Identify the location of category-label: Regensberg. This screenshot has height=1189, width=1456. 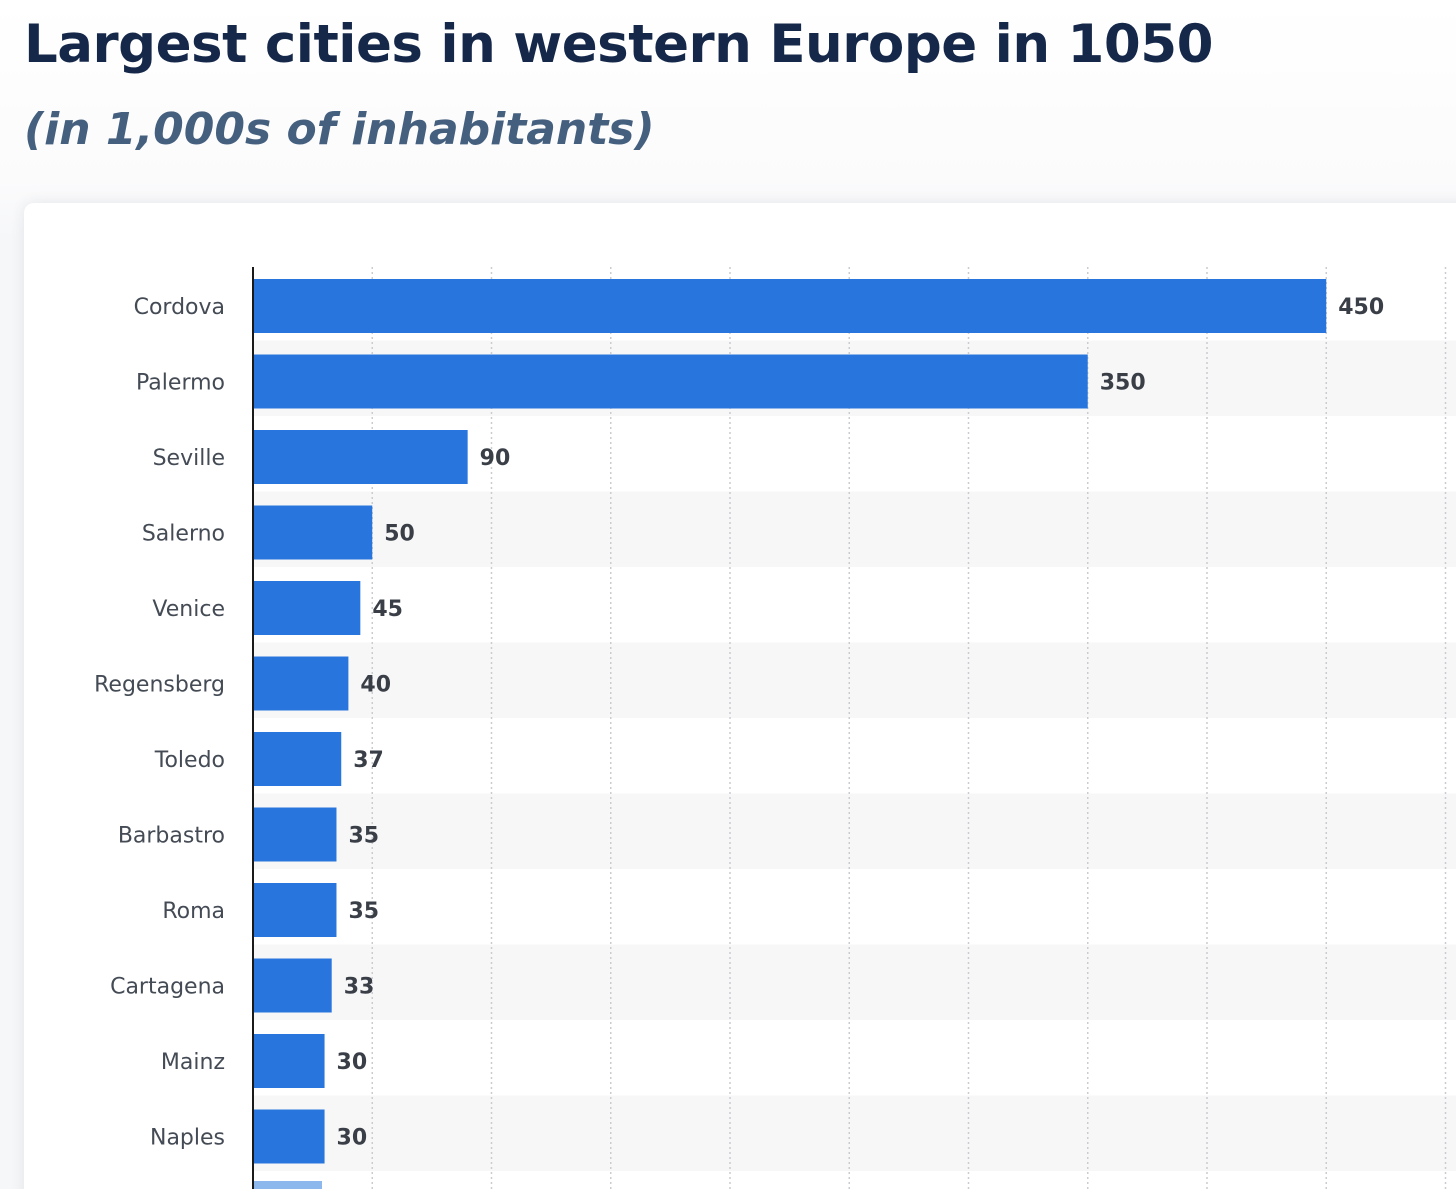
(159, 685).